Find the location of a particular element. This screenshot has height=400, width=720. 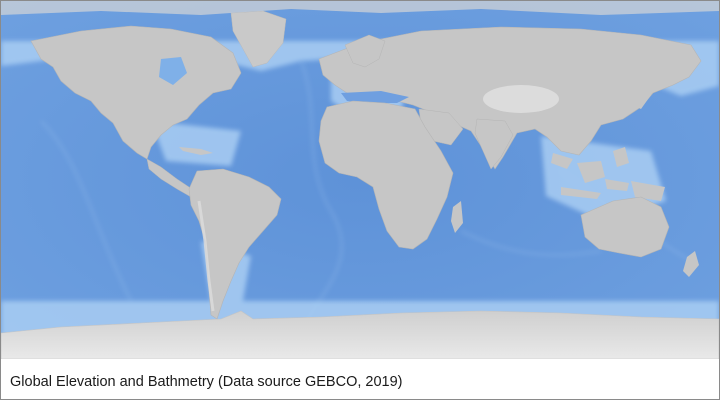

japan is located at coordinates (642, 95).